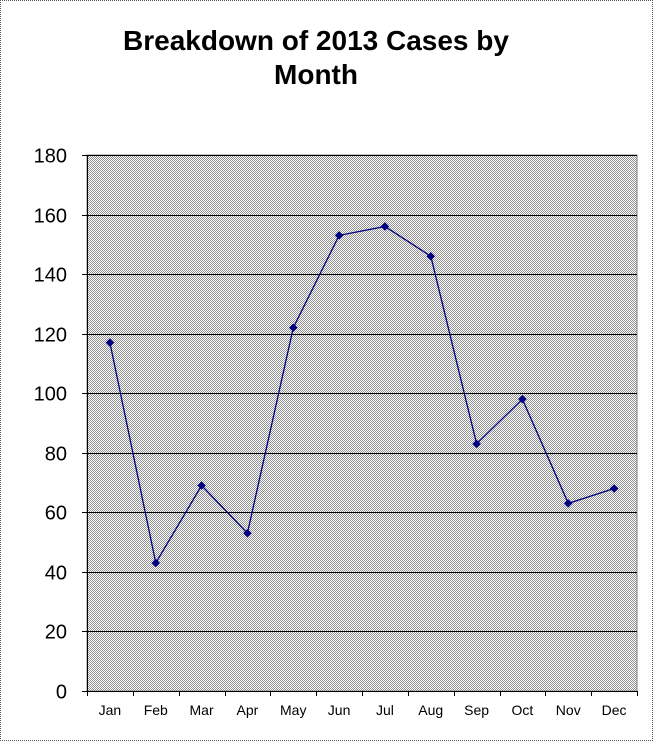  What do you see at coordinates (50, 217) in the screenshot?
I see `y-tick-label: 160` at bounding box center [50, 217].